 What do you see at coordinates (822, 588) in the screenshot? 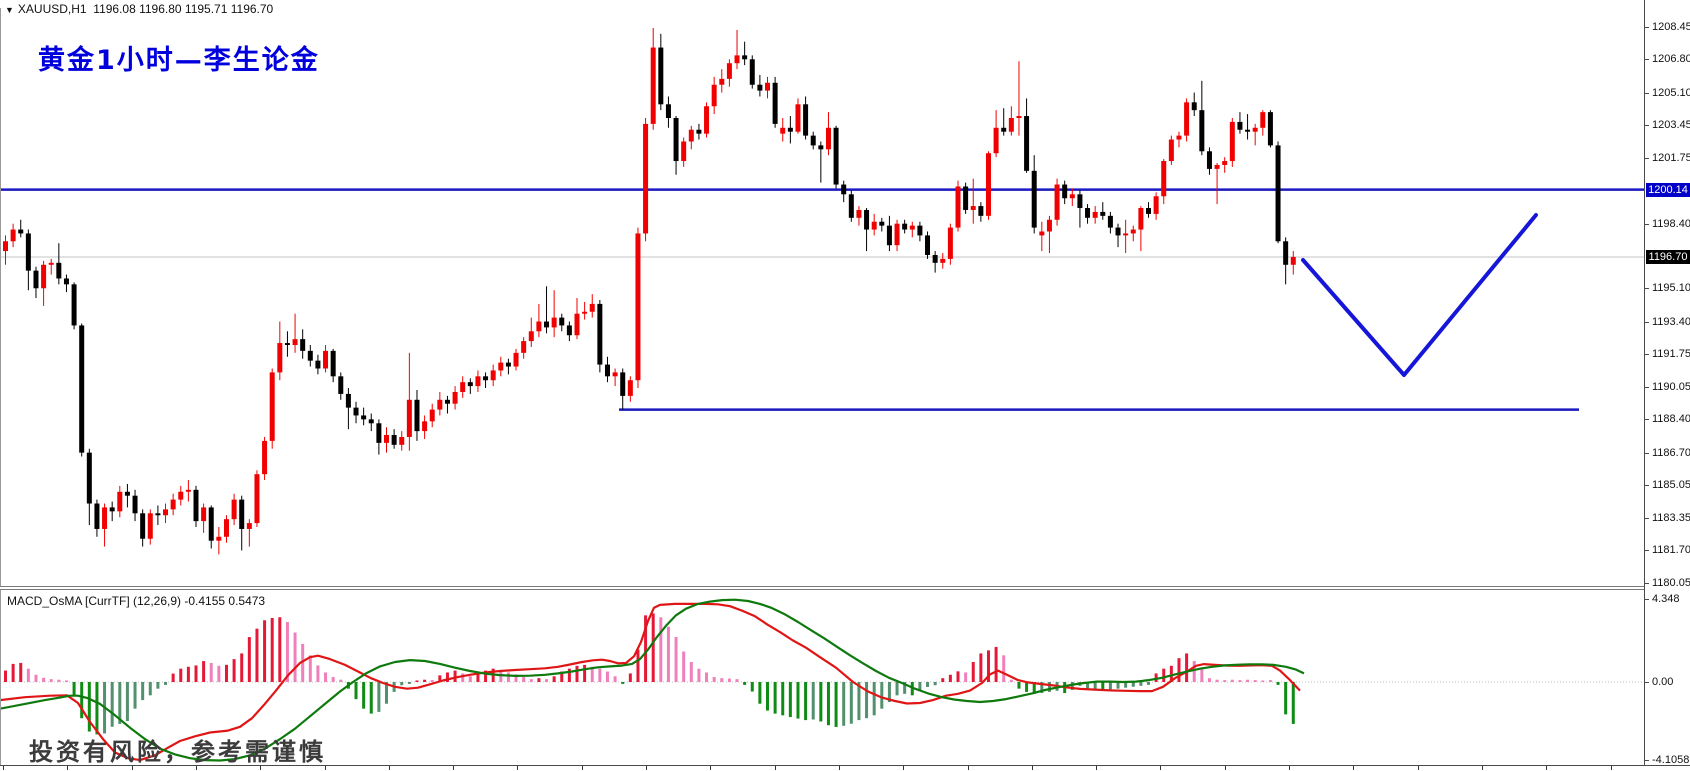
I see `panel-separator` at bounding box center [822, 588].